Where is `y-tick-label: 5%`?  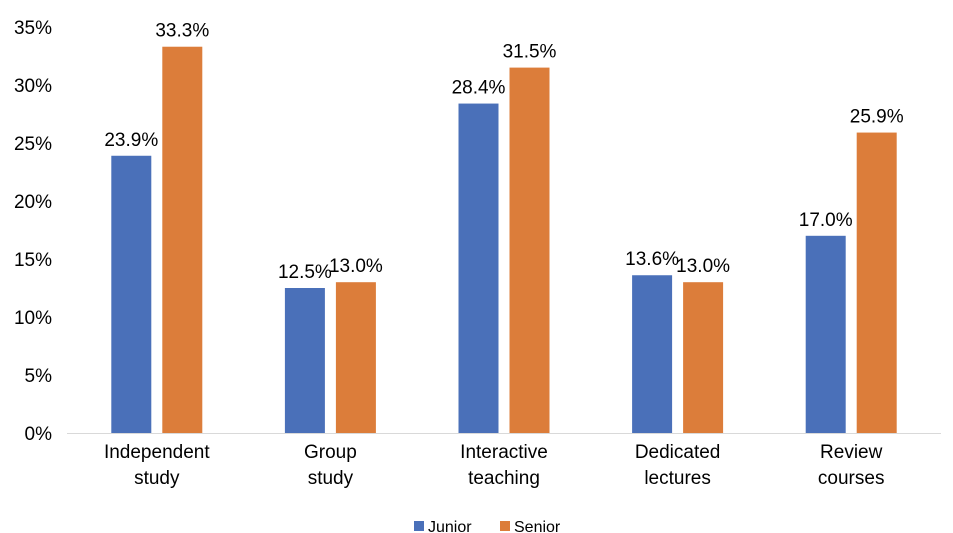 y-tick-label: 5% is located at coordinates (39, 376).